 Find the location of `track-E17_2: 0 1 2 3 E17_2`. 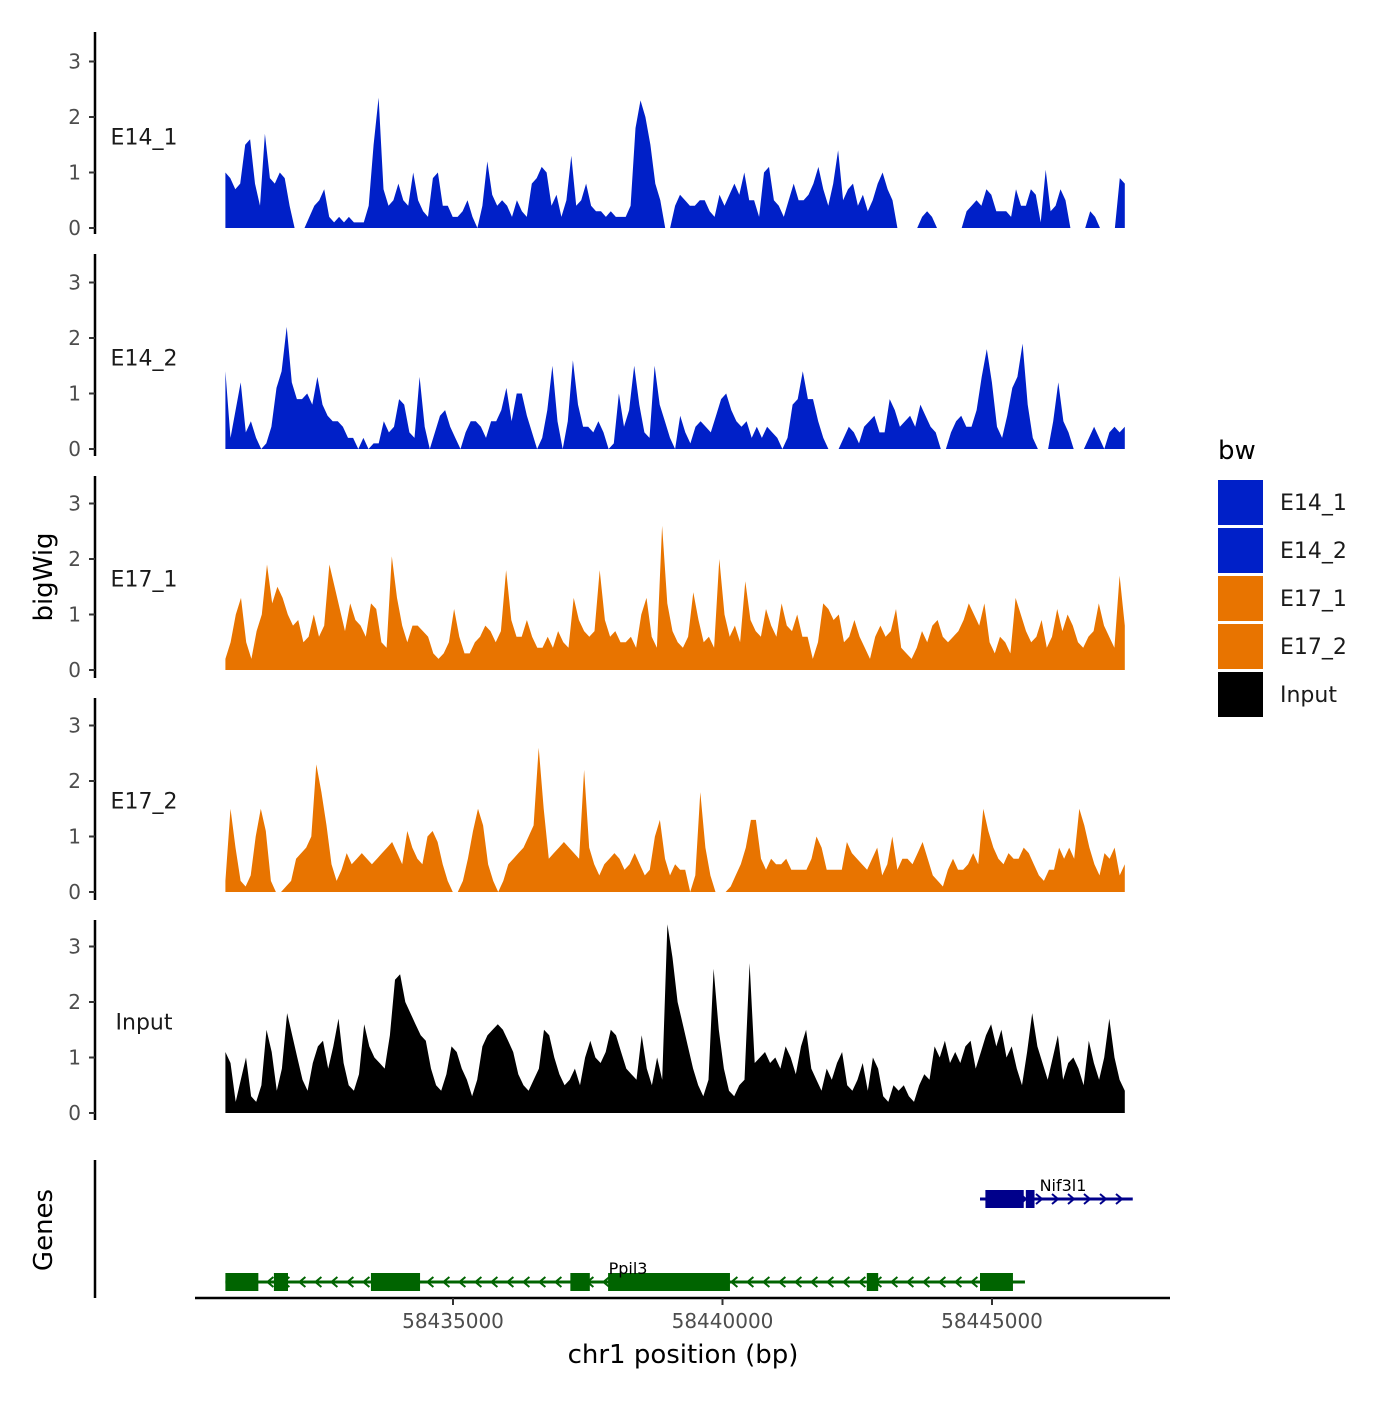

track-E17_2: 0 1 2 3 E17_2 is located at coordinates (596, 801).